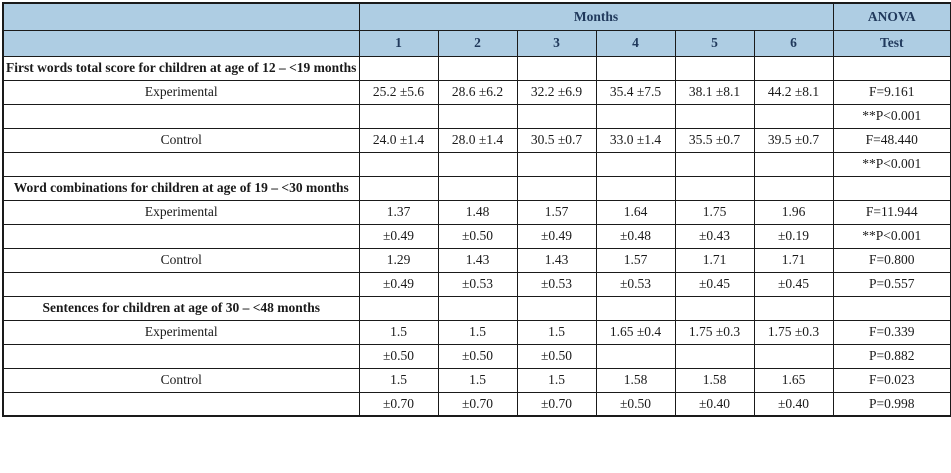  I want to click on data-row: ±0.70 ±0.70 ±0.70 ±0.50 ±0.40 ±0.40 P=0.998, so click(476, 404).